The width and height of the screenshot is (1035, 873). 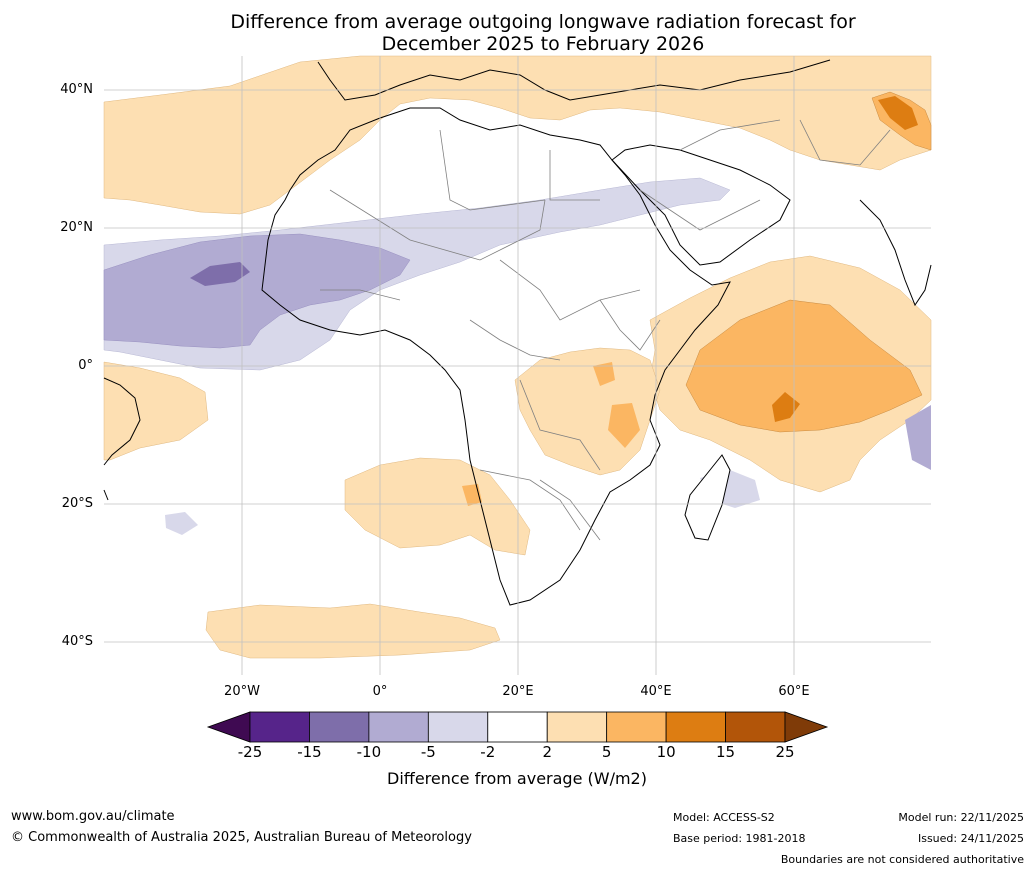 What do you see at coordinates (353, 631) in the screenshot?
I see `anomaly-region-south-atlantic` at bounding box center [353, 631].